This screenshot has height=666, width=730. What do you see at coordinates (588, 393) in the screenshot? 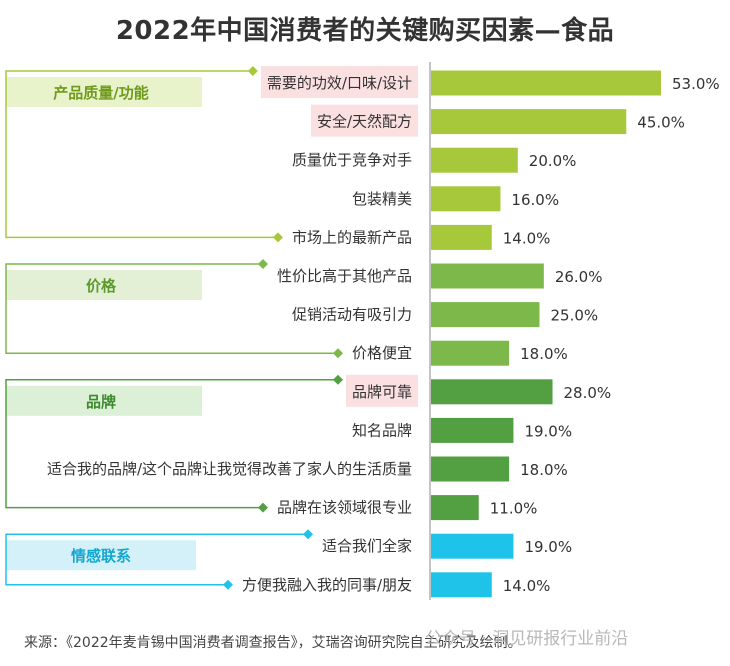
I see `value-label: 28.0%` at bounding box center [588, 393].